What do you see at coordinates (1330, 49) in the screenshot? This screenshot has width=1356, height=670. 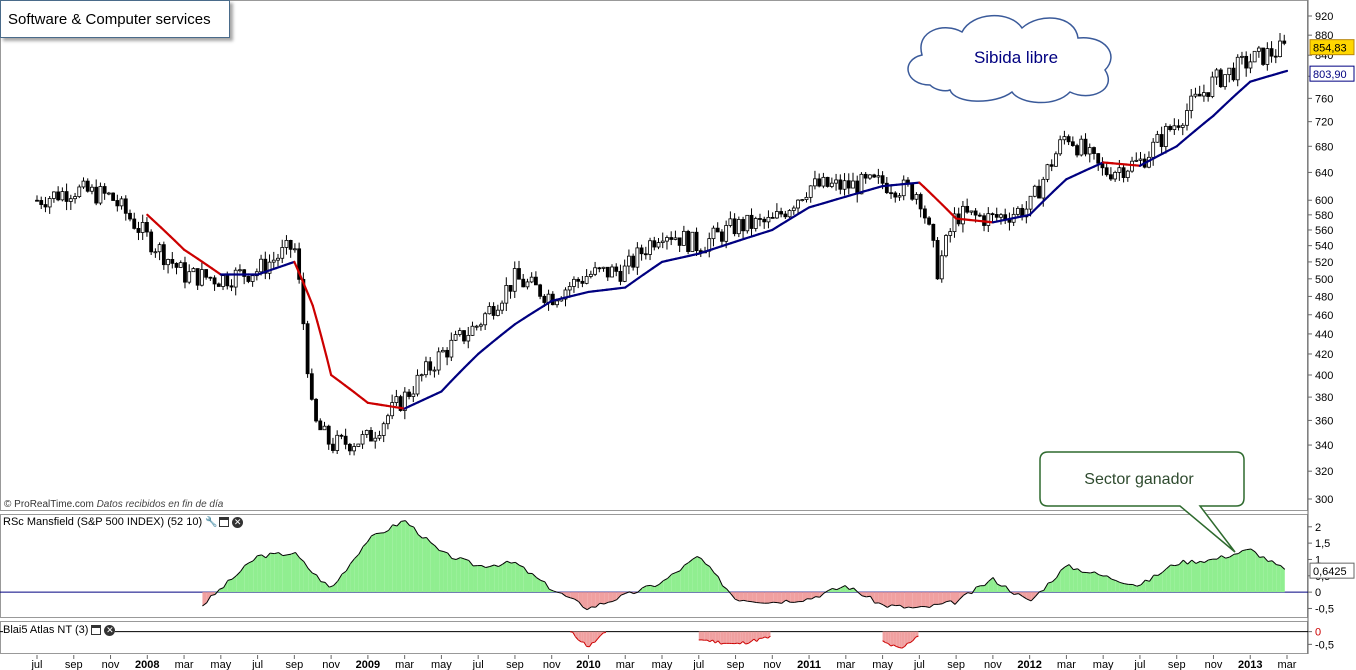 I see `last-price-text: 854,83` at bounding box center [1330, 49].